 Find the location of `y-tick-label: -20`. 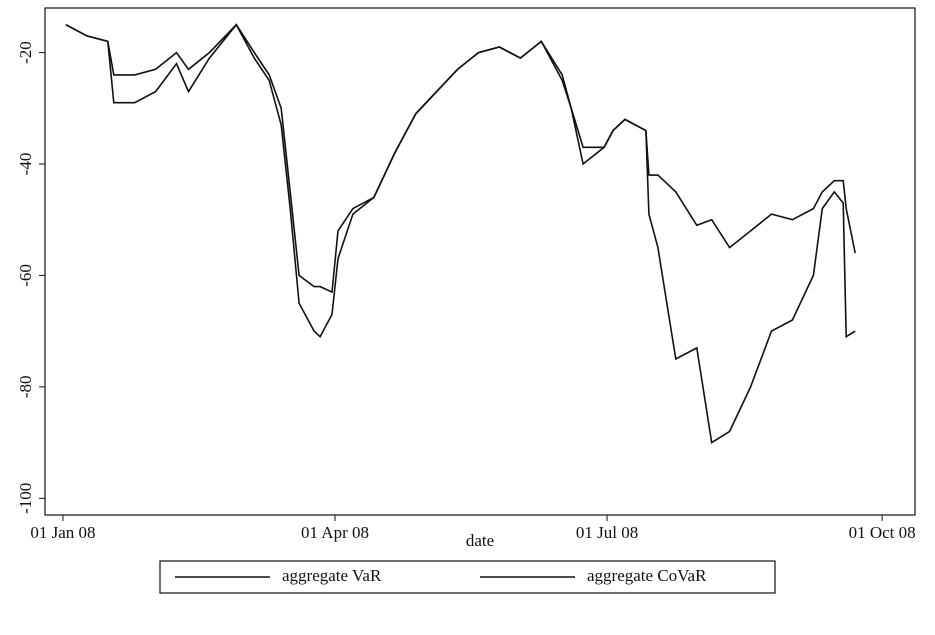

y-tick-label: -20 is located at coordinates (25, 52).